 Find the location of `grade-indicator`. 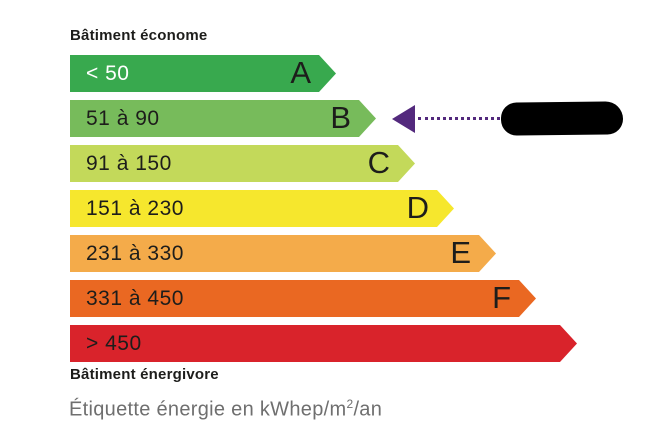

grade-indicator is located at coordinates (508, 118).